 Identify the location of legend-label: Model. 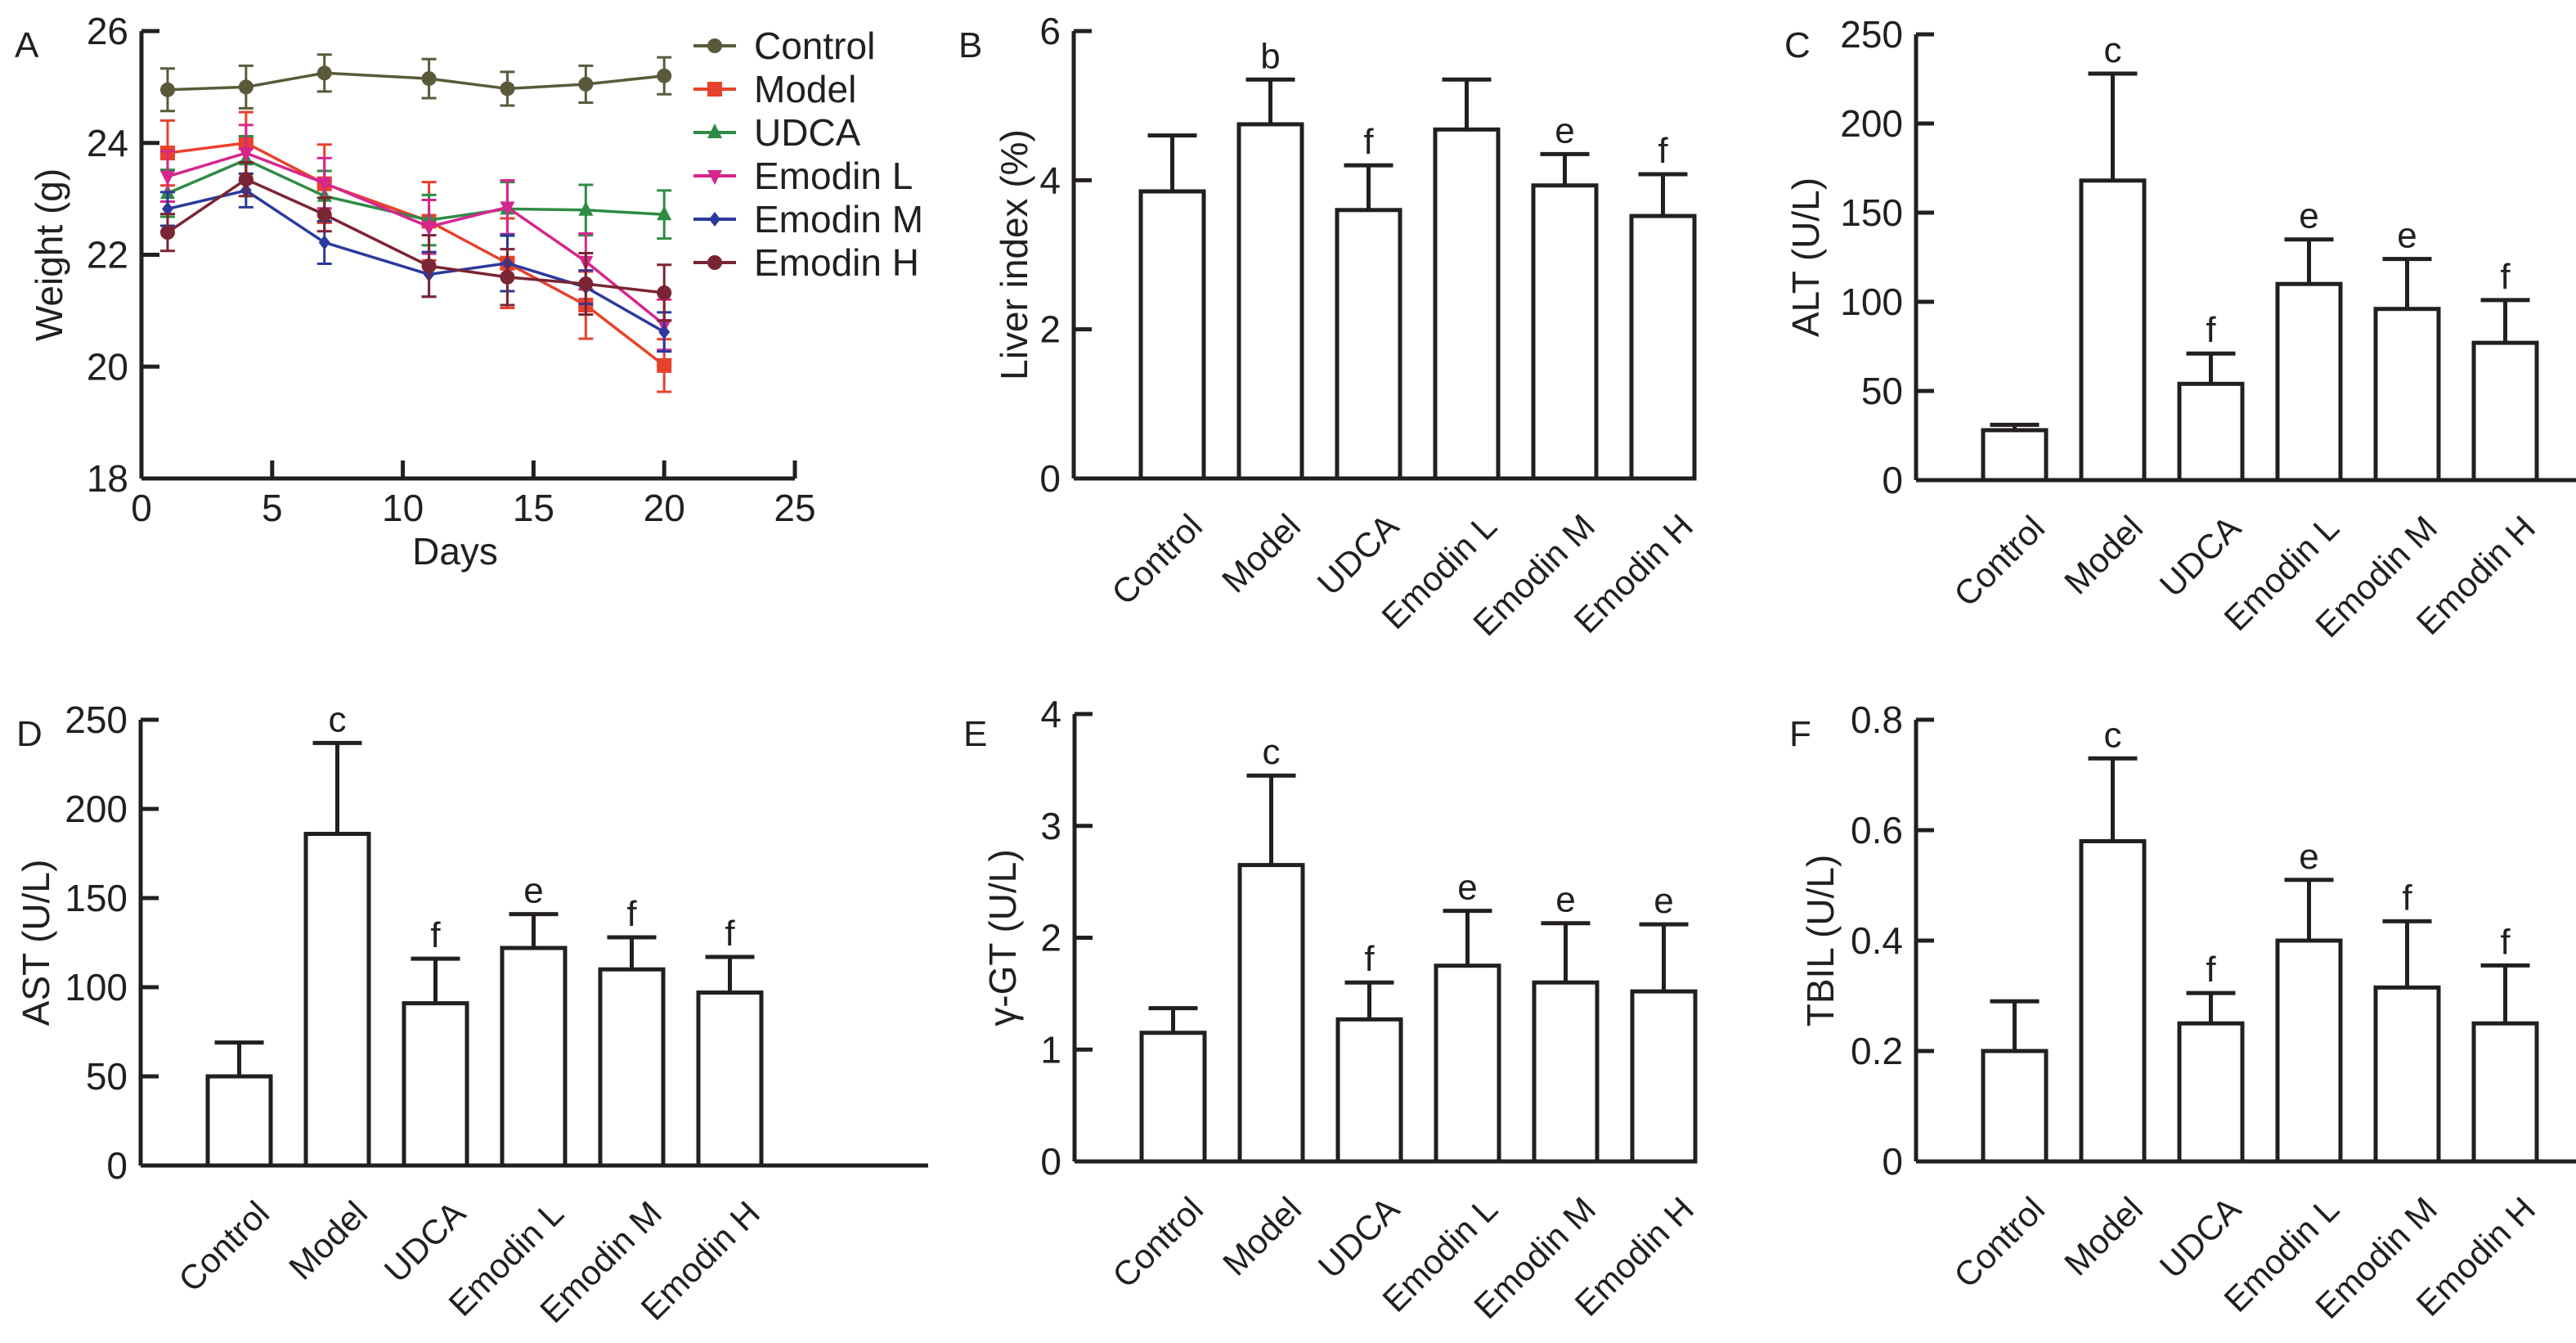
(805, 89).